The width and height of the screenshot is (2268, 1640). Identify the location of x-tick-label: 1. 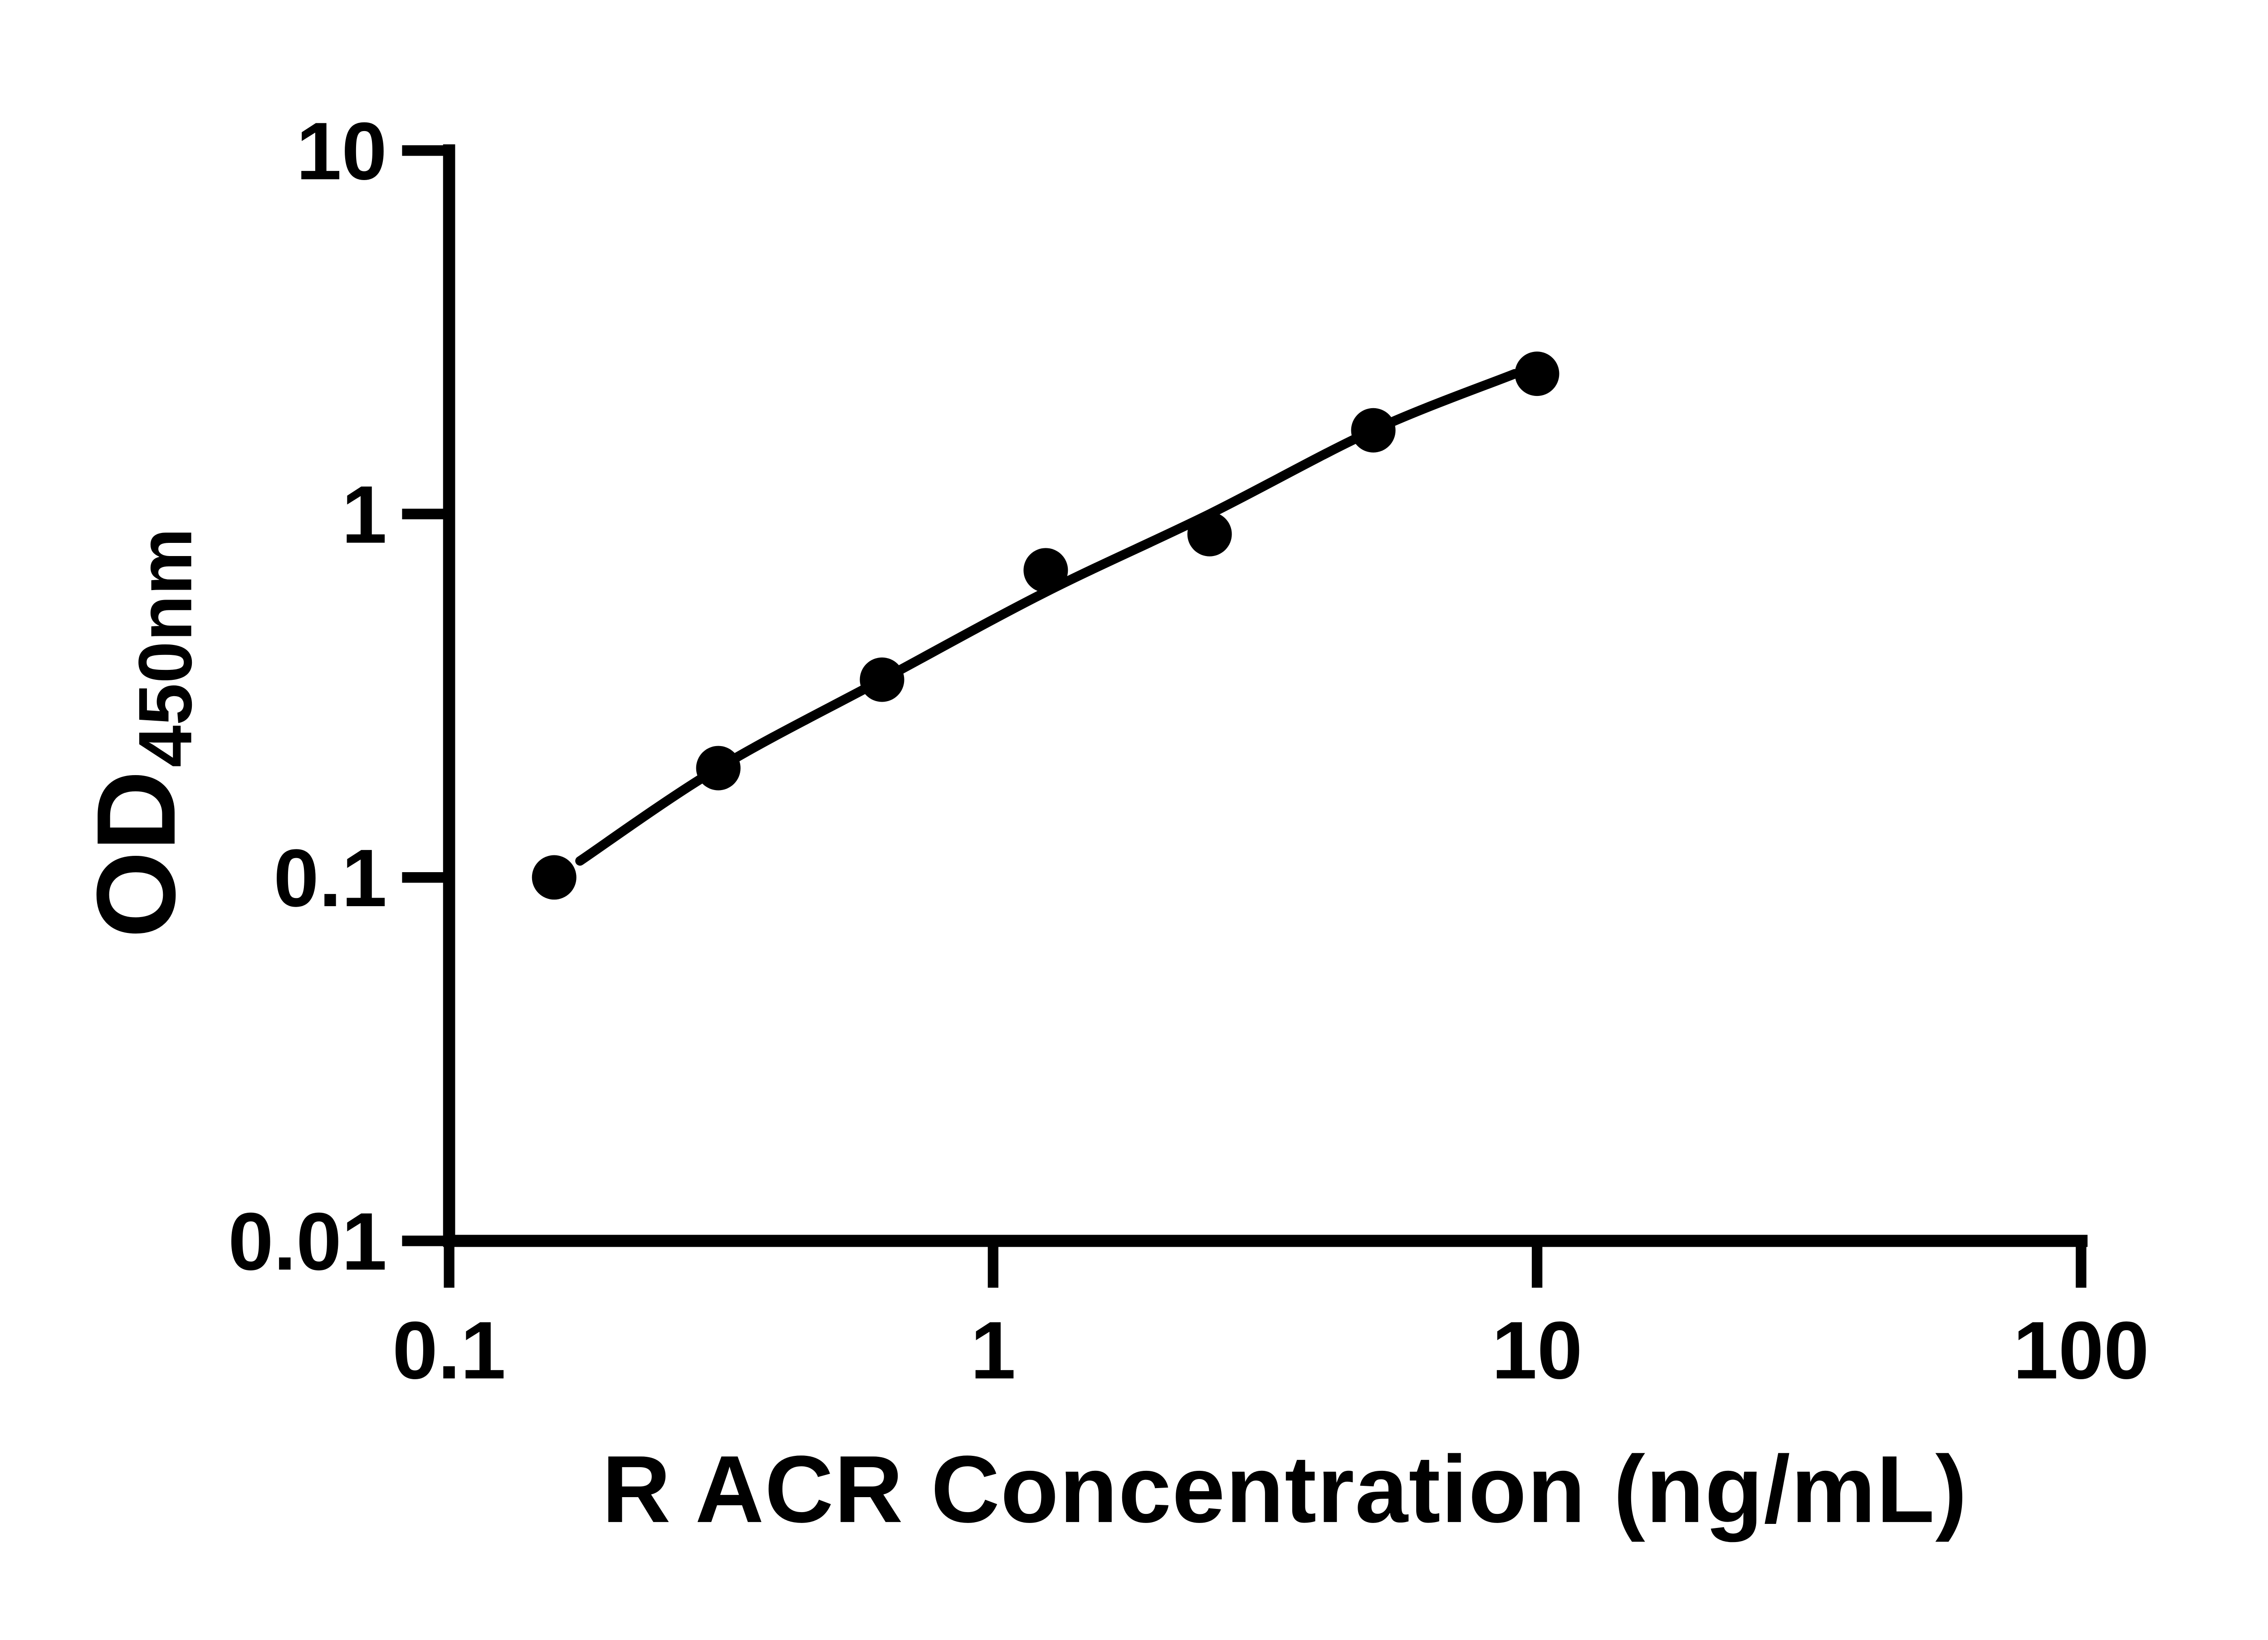
(993, 1350).